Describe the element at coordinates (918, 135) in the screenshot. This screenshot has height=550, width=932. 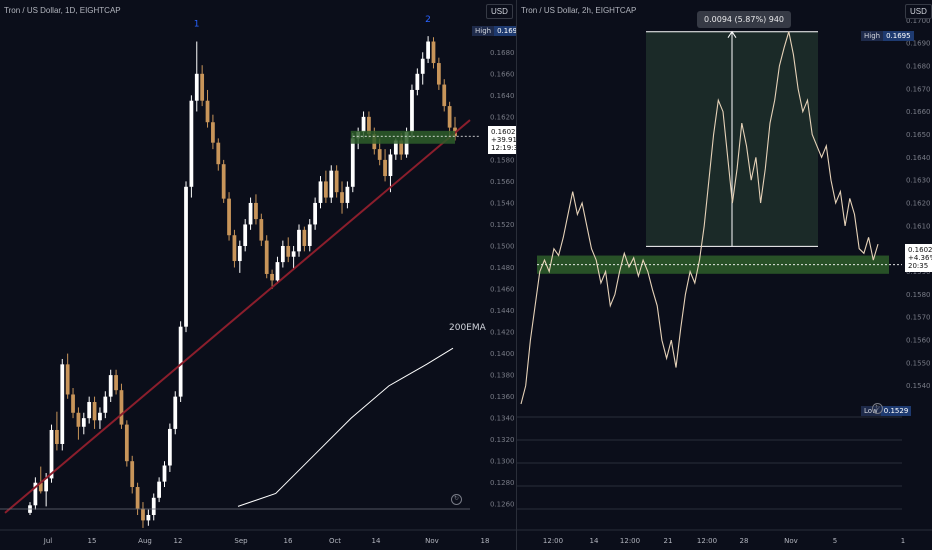
I see `y-axis-tick-label: 0.1650` at that location.